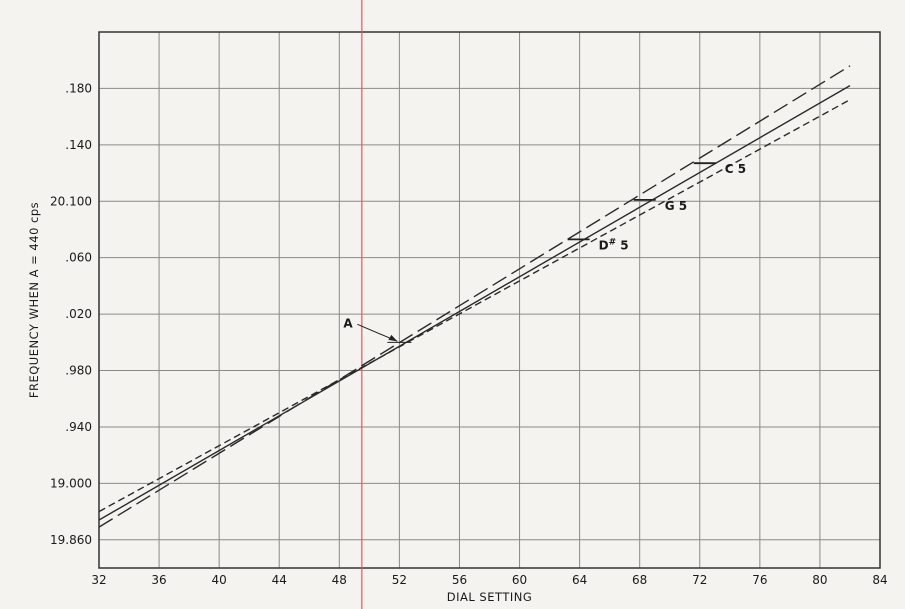 This screenshot has height=609, width=905. Describe the element at coordinates (489, 580) in the screenshot. I see `x-tick-labels: 32 36 40 44 48 52 56 60 64 68 72 76 80 84` at that location.